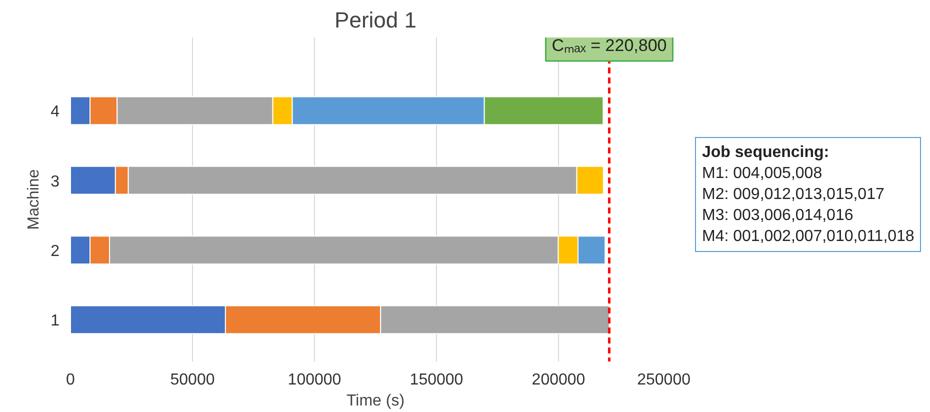  Describe the element at coordinates (609, 45) in the screenshot. I see `ref-line-label: Cₘₐₓ = 220,800` at that location.